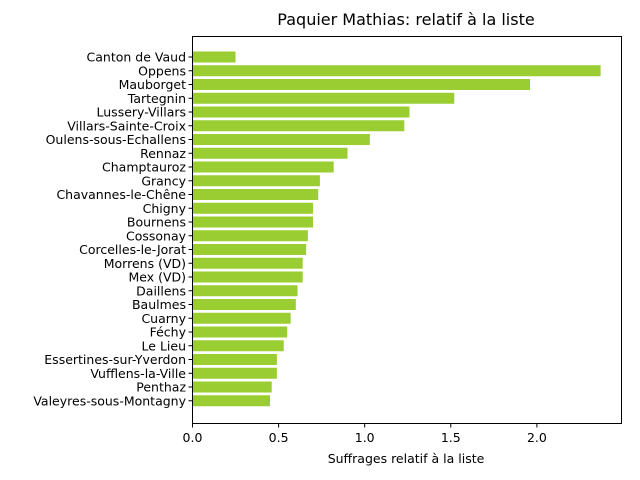 The image size is (640, 480). What do you see at coordinates (163, 180) in the screenshot?
I see `y-tick-label-9: Grancy` at bounding box center [163, 180].